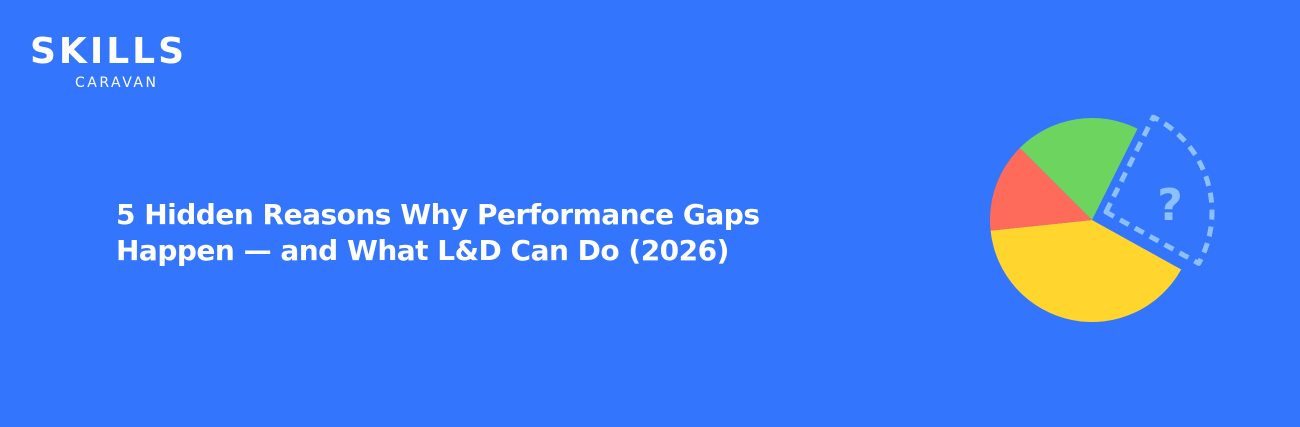 Image resolution: width=1300 pixels, height=427 pixels. I want to click on missing-slice, so click(1159, 190).